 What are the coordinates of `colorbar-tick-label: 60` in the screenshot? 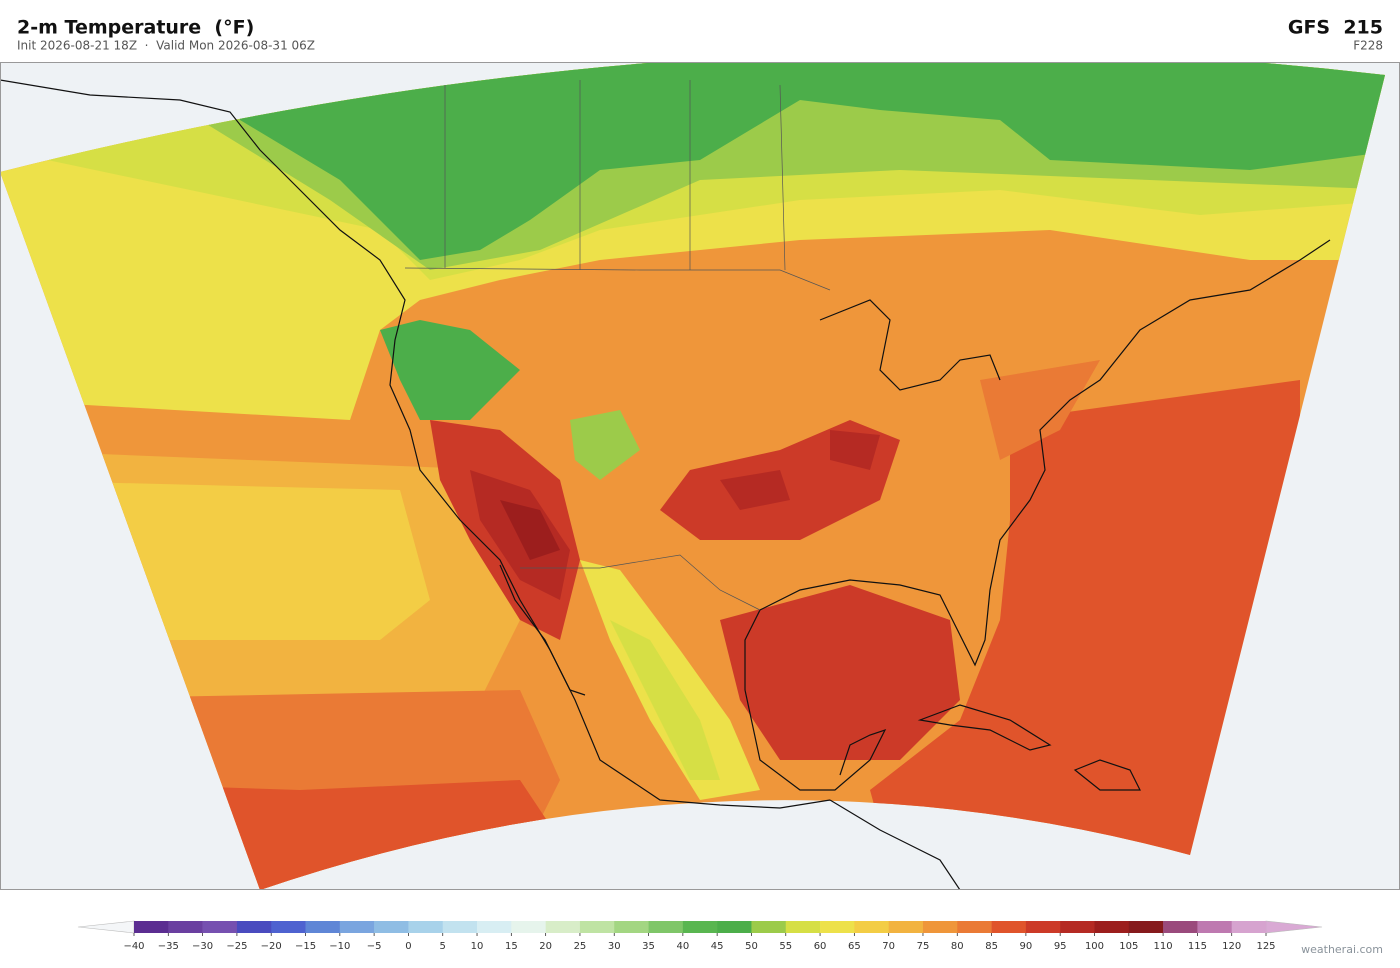 It's located at (820, 946).